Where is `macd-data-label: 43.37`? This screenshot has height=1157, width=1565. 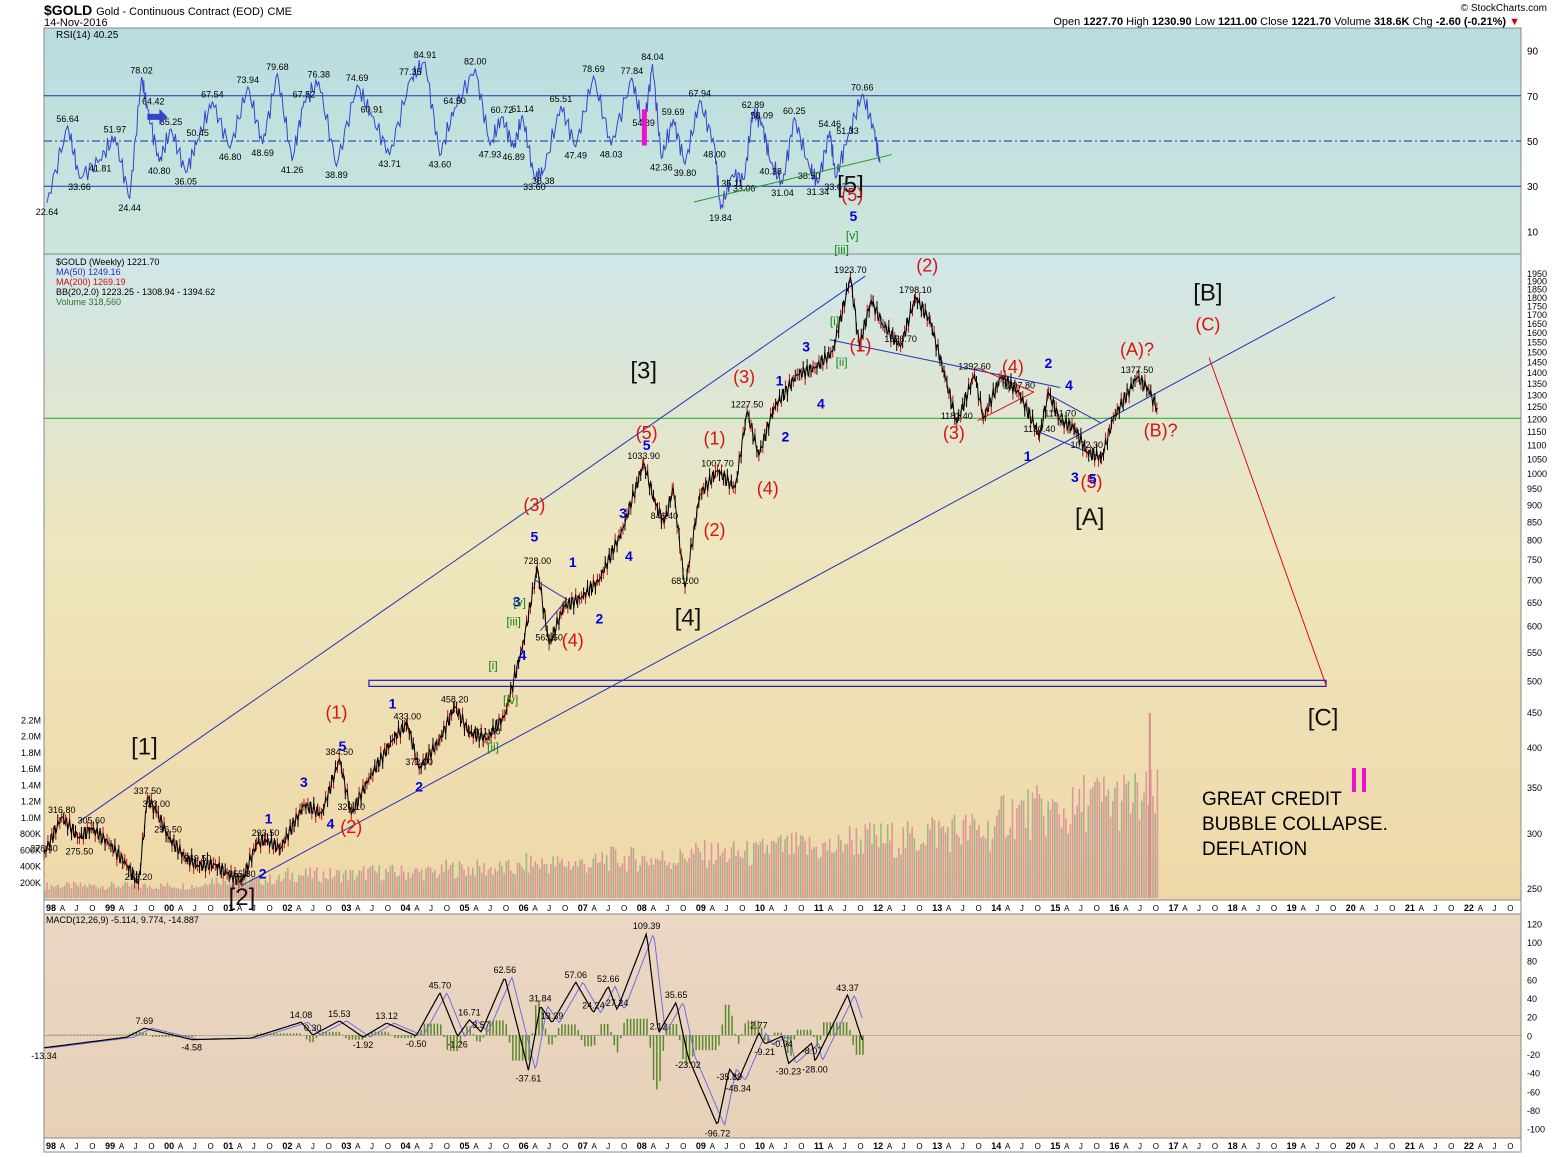 macd-data-label: 43.37 is located at coordinates (847, 988).